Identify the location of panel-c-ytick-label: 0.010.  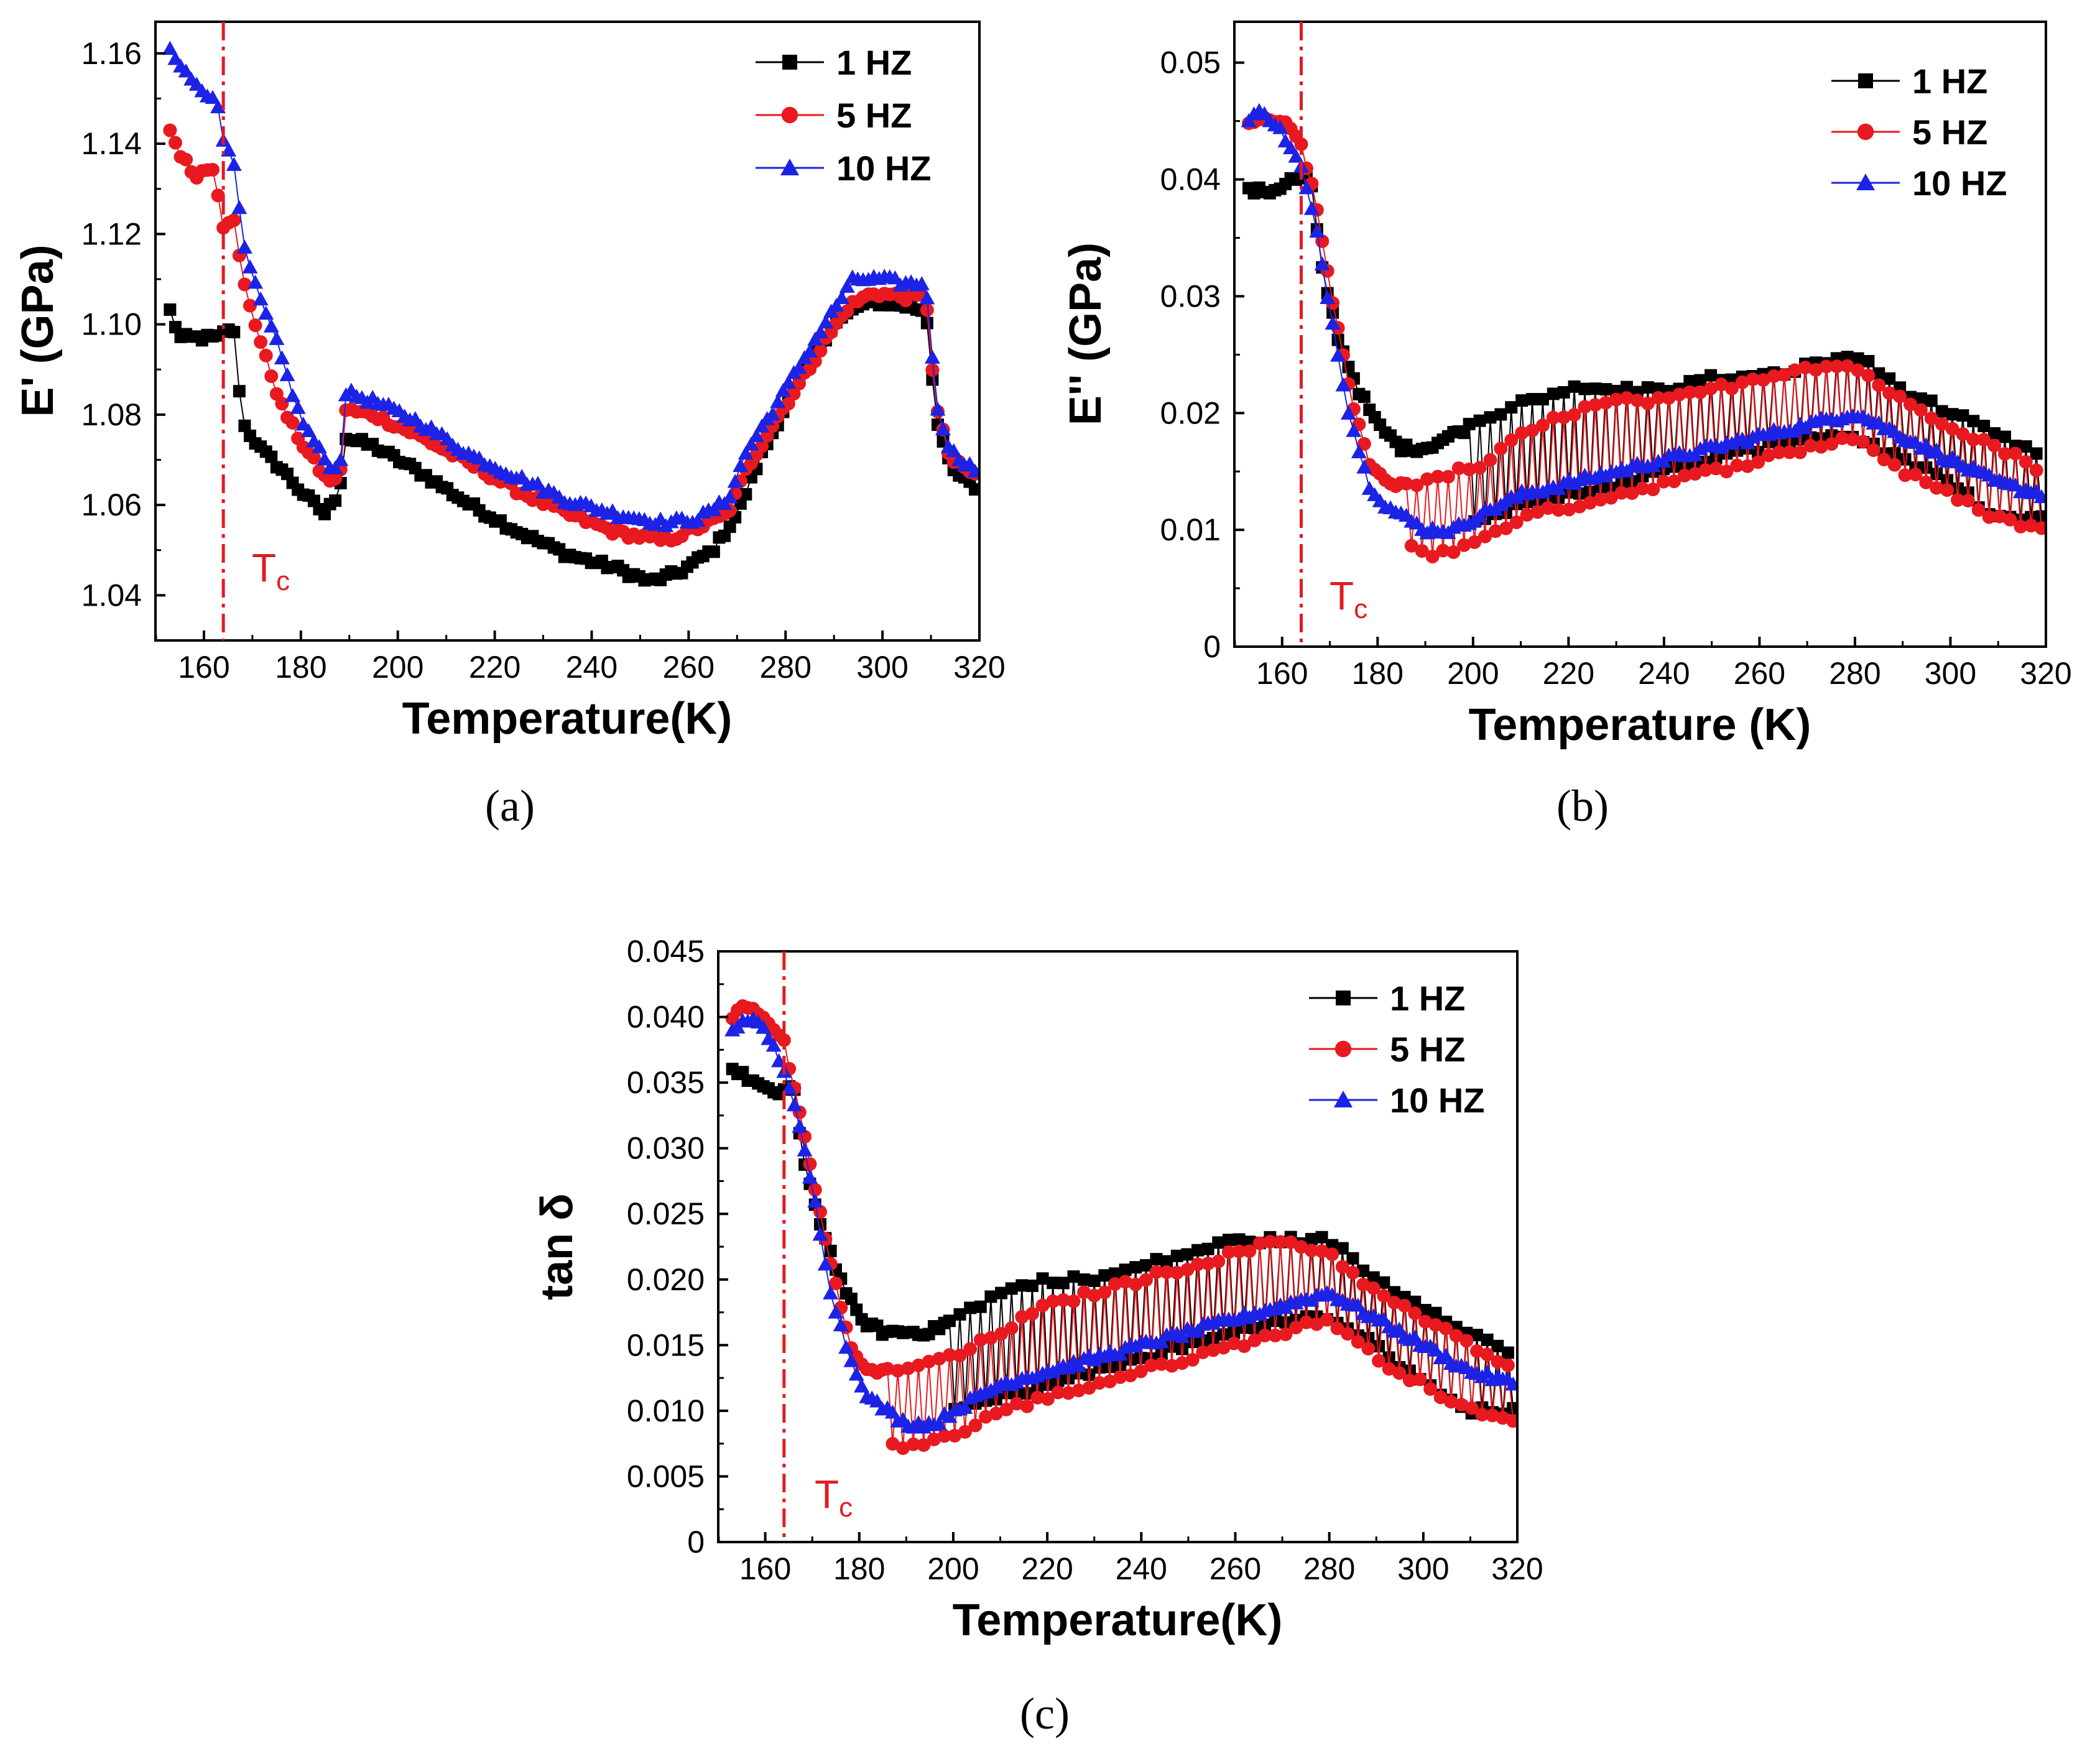
(666, 1410).